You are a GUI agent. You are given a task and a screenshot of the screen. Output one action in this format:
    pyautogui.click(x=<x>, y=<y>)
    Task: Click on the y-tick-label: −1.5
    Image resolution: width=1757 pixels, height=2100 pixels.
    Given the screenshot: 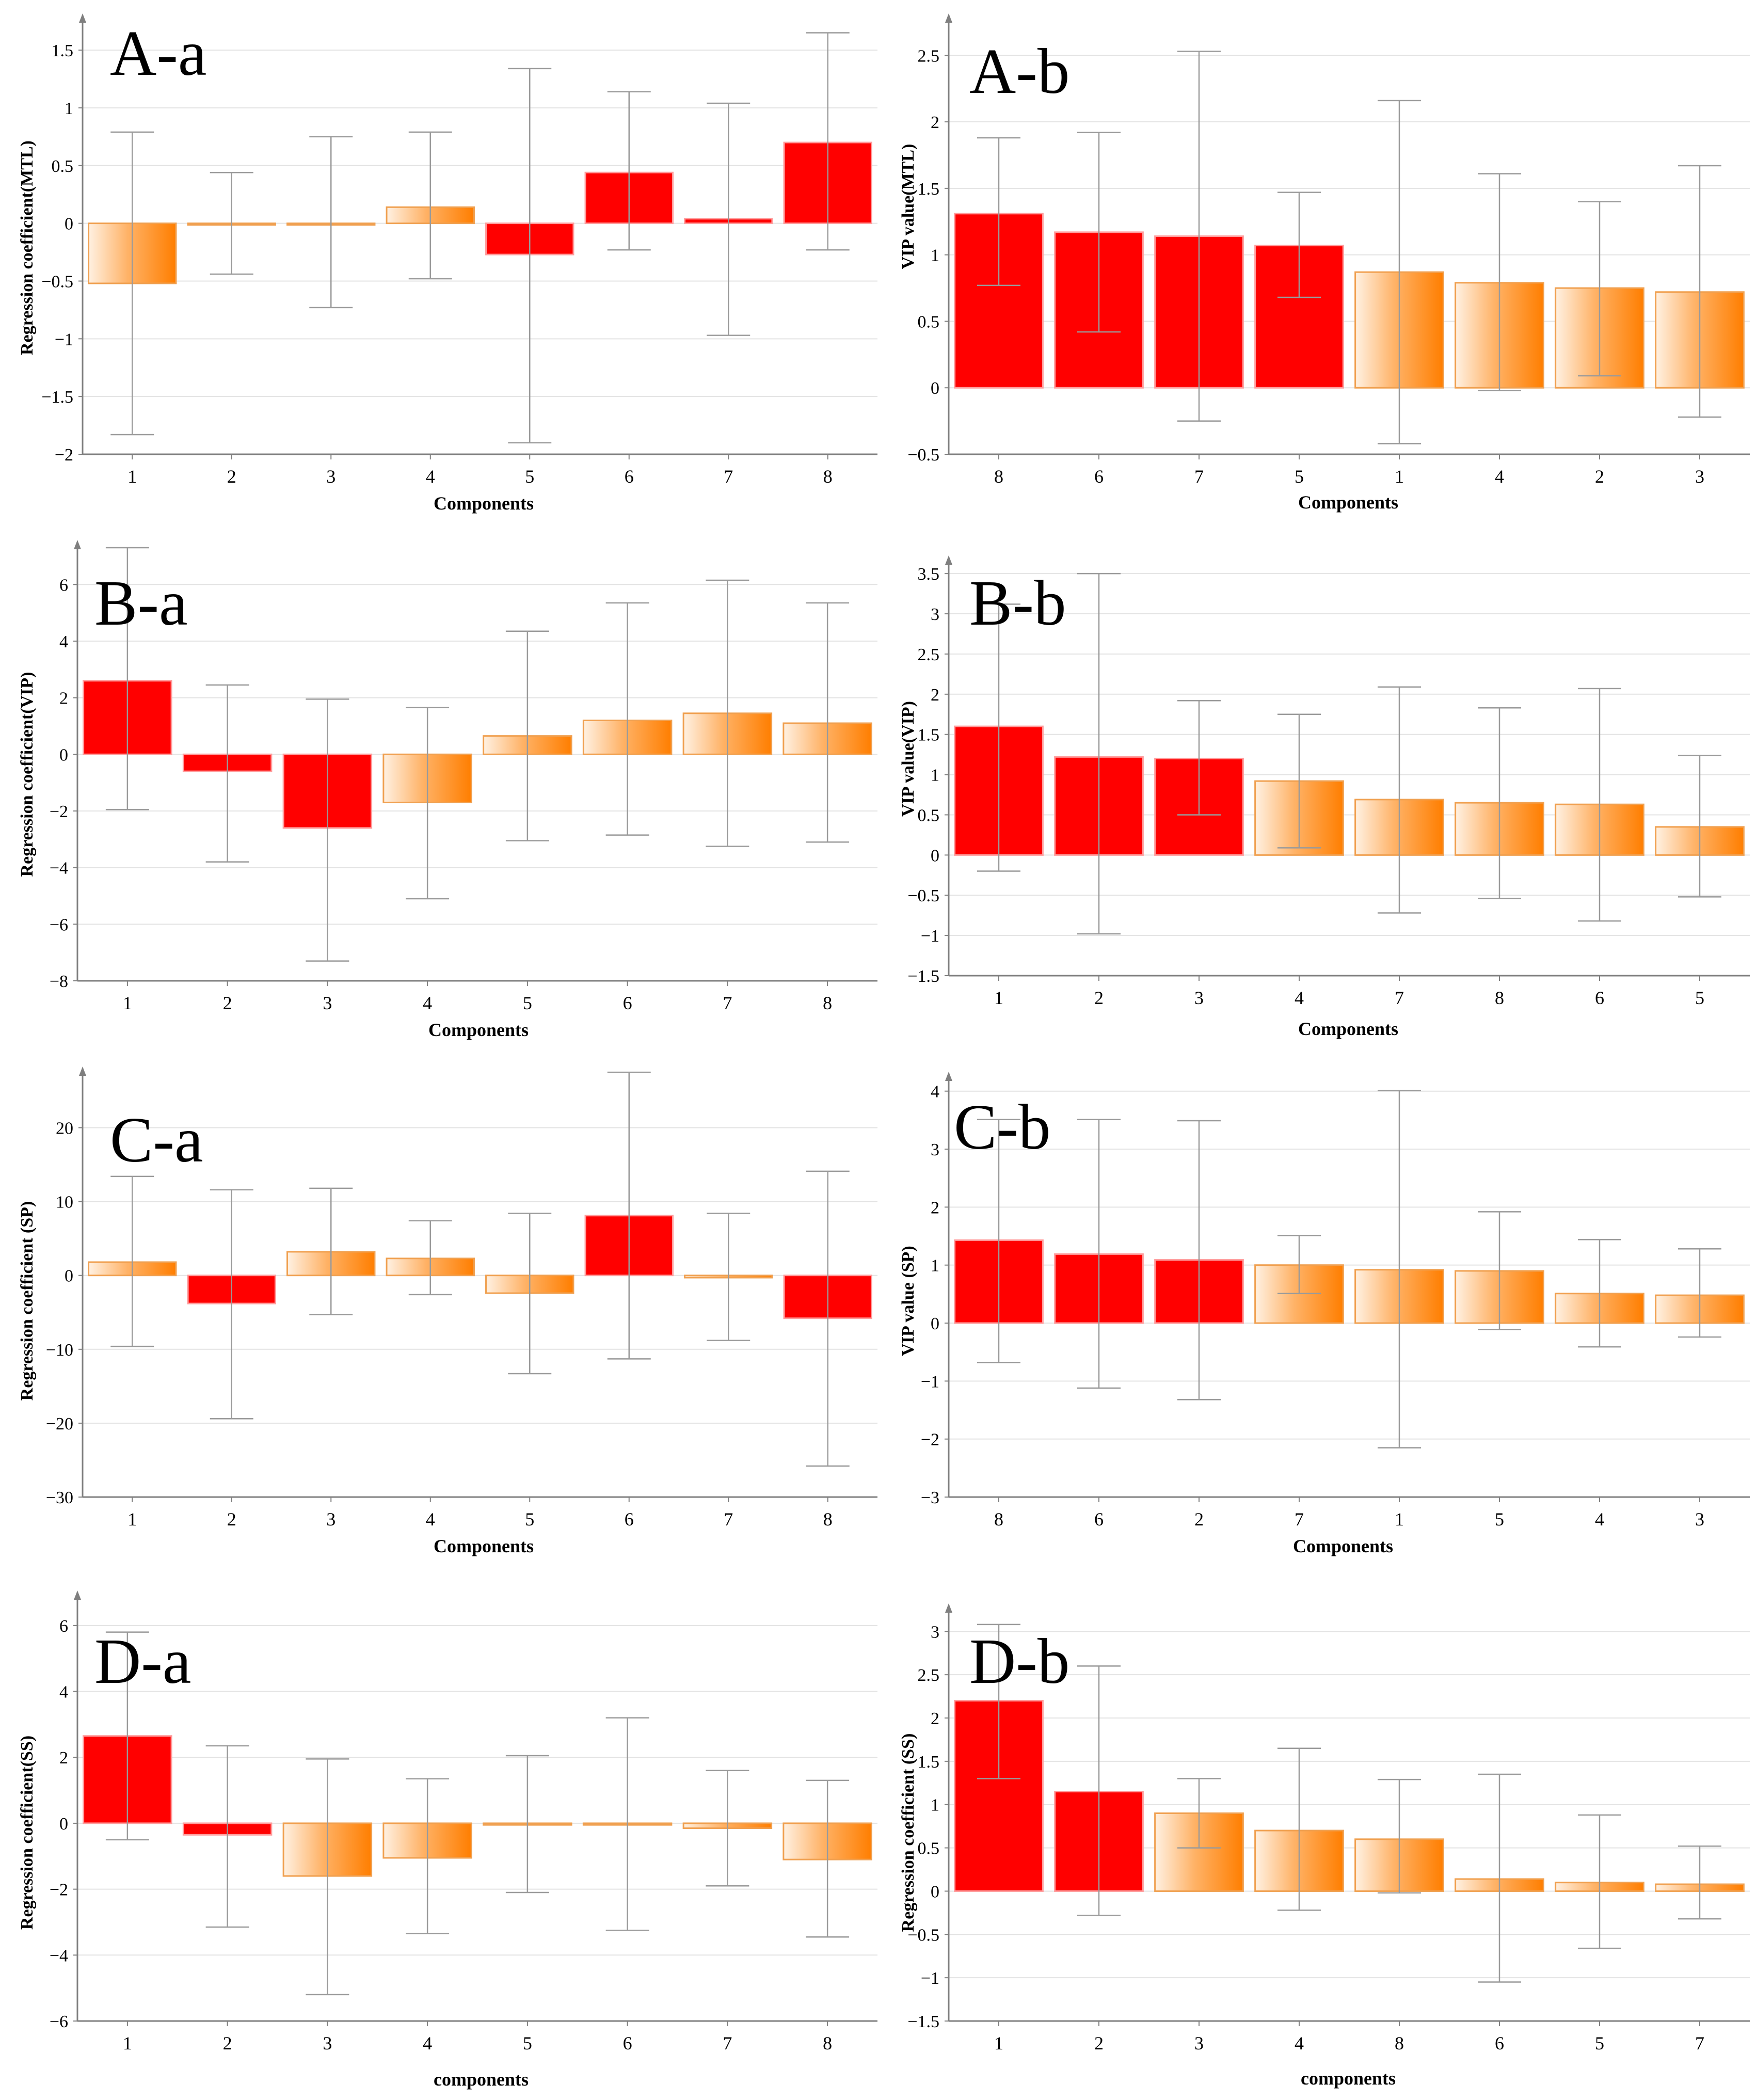 What is the action you would take?
    pyautogui.click(x=923, y=2021)
    